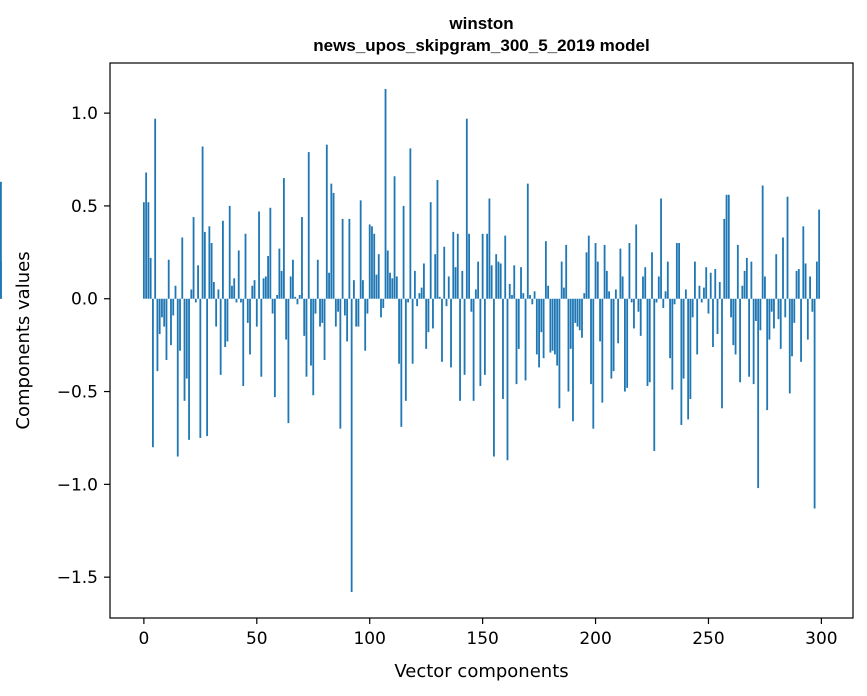  Describe the element at coordinates (481, 671) in the screenshot. I see `x-axis-label: Vector components` at that location.